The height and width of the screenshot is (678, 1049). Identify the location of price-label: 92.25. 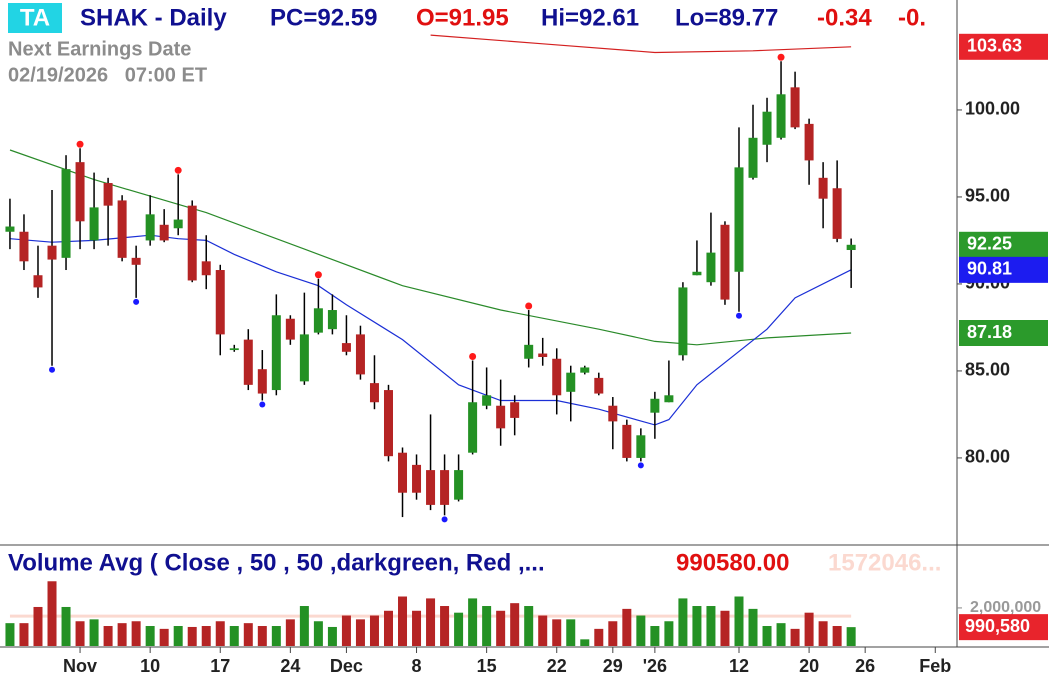
(989, 244).